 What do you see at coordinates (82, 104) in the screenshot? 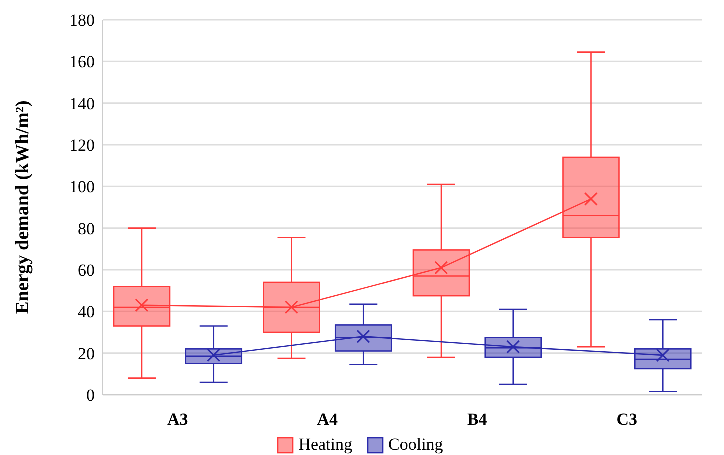
I see `y-tick-label: 140` at bounding box center [82, 104].